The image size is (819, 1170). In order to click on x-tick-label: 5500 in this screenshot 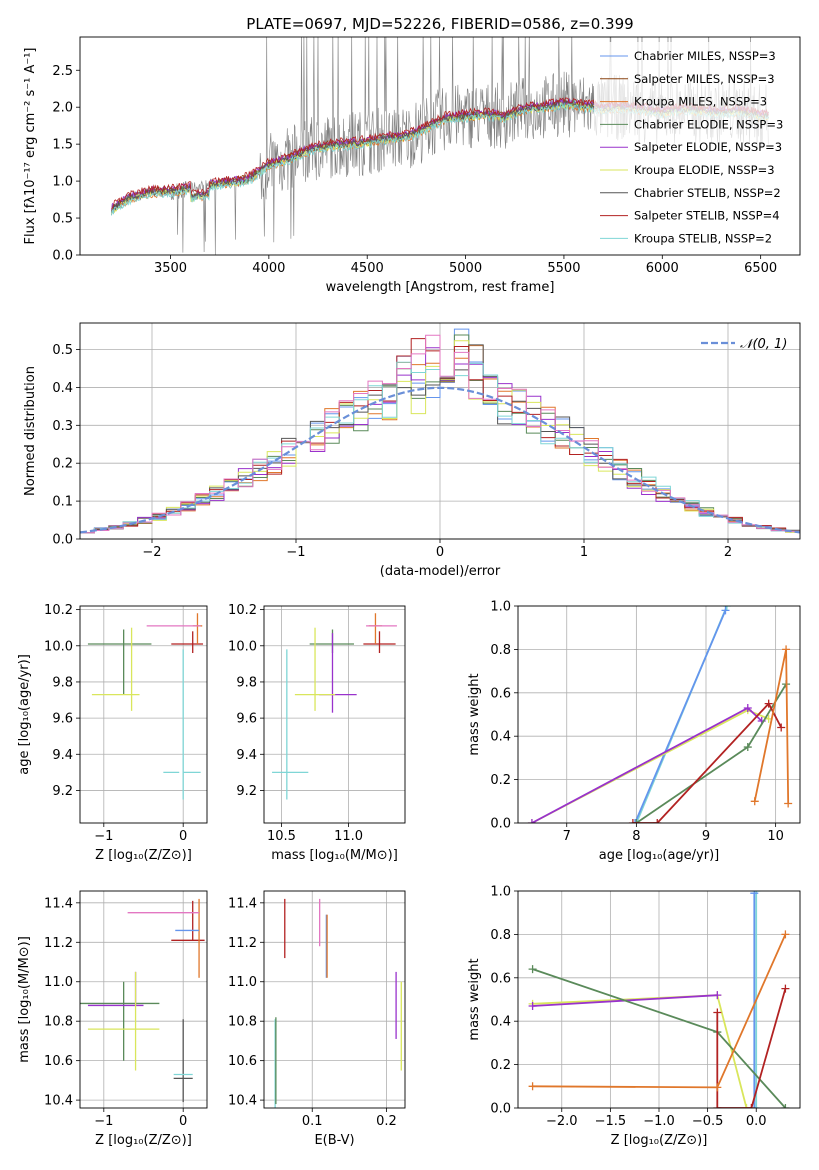, I will do `click(563, 268)`.